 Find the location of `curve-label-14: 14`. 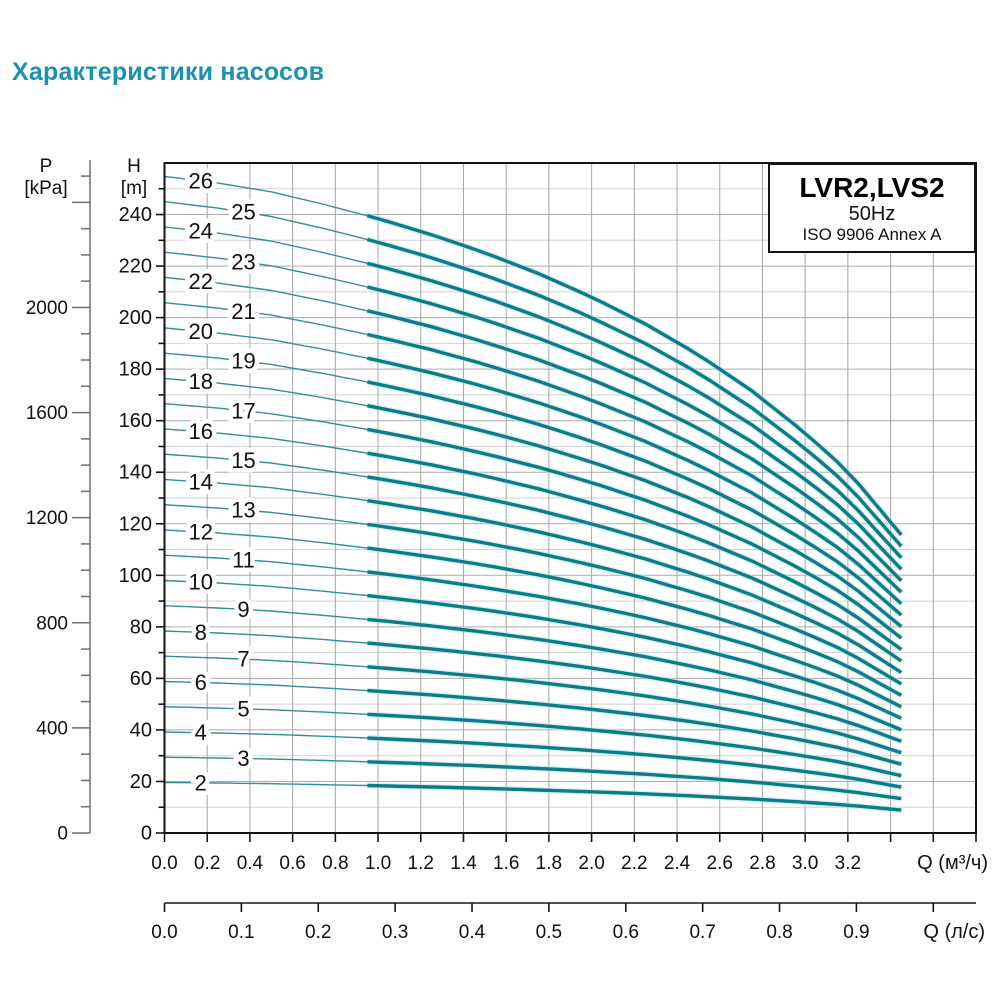

curve-label-14: 14 is located at coordinates (201, 481).